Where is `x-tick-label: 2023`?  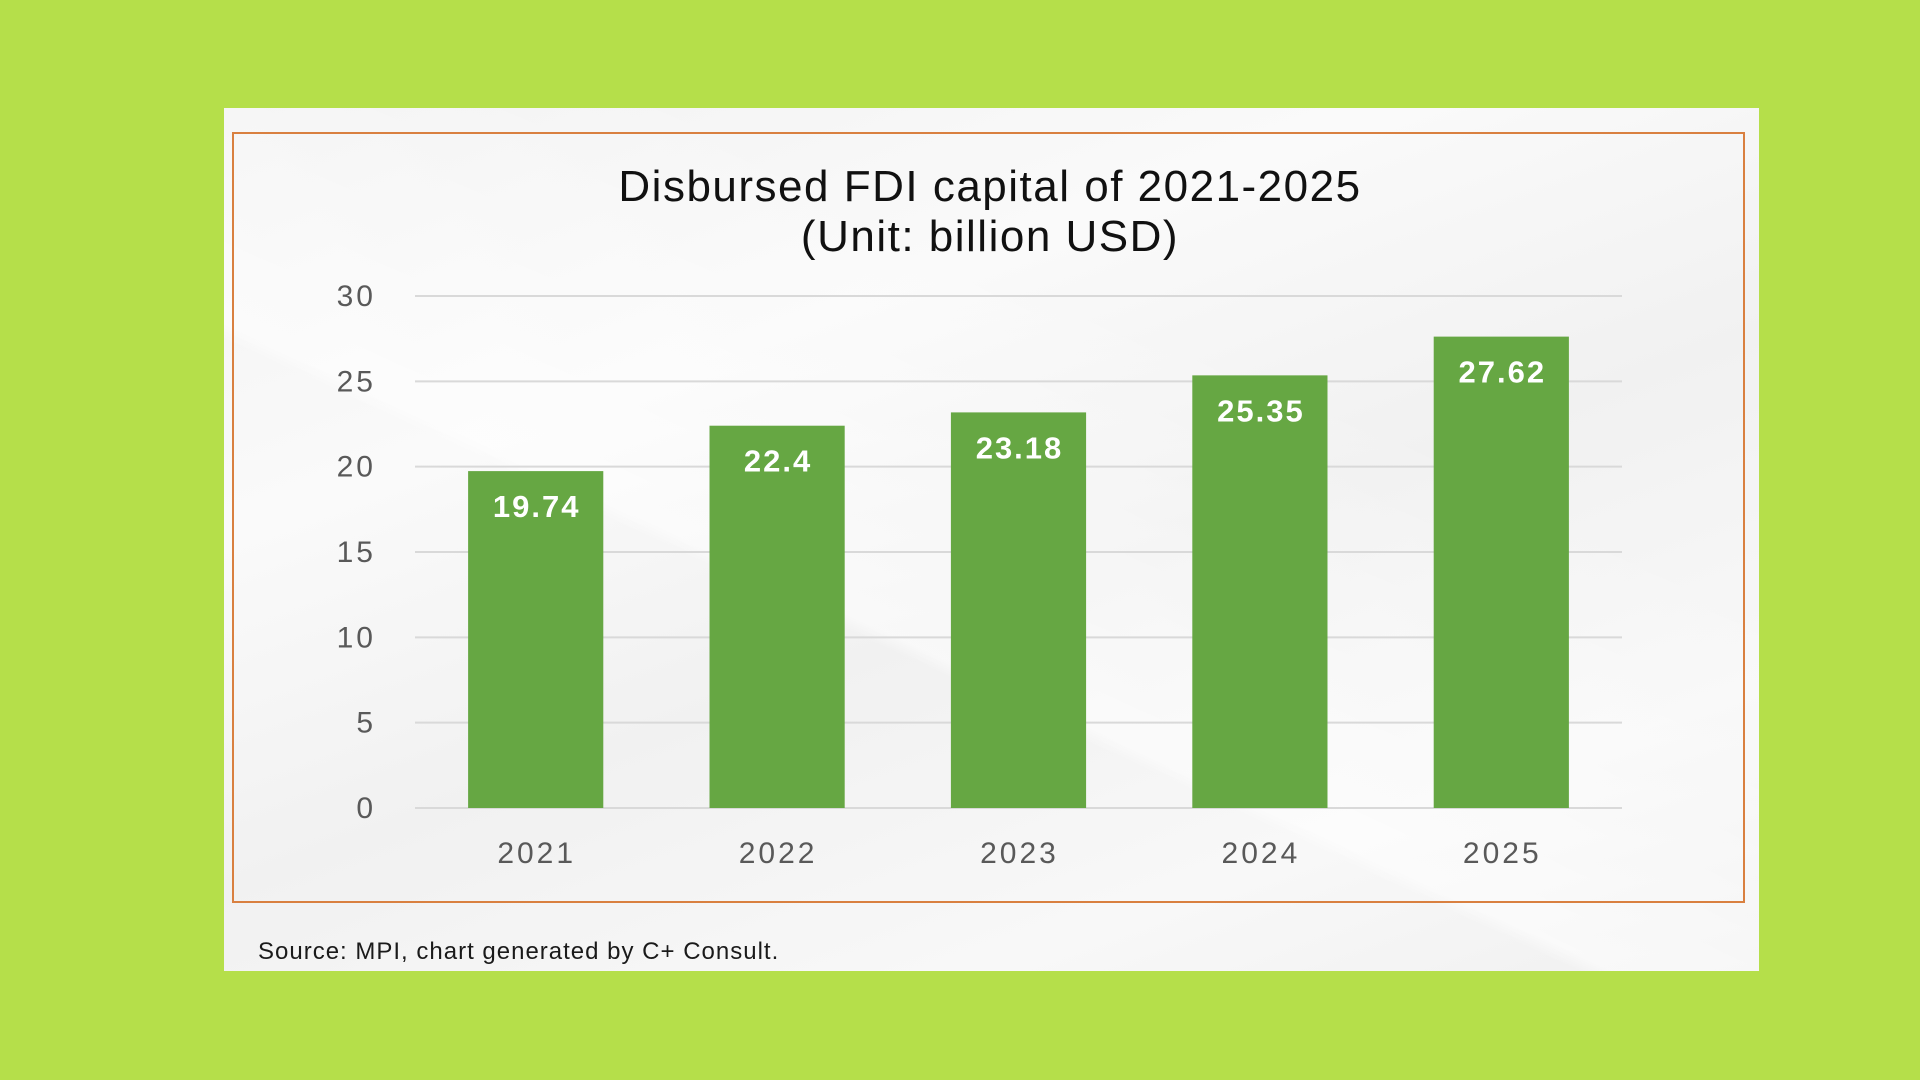
x-tick-label: 2023 is located at coordinates (1019, 853).